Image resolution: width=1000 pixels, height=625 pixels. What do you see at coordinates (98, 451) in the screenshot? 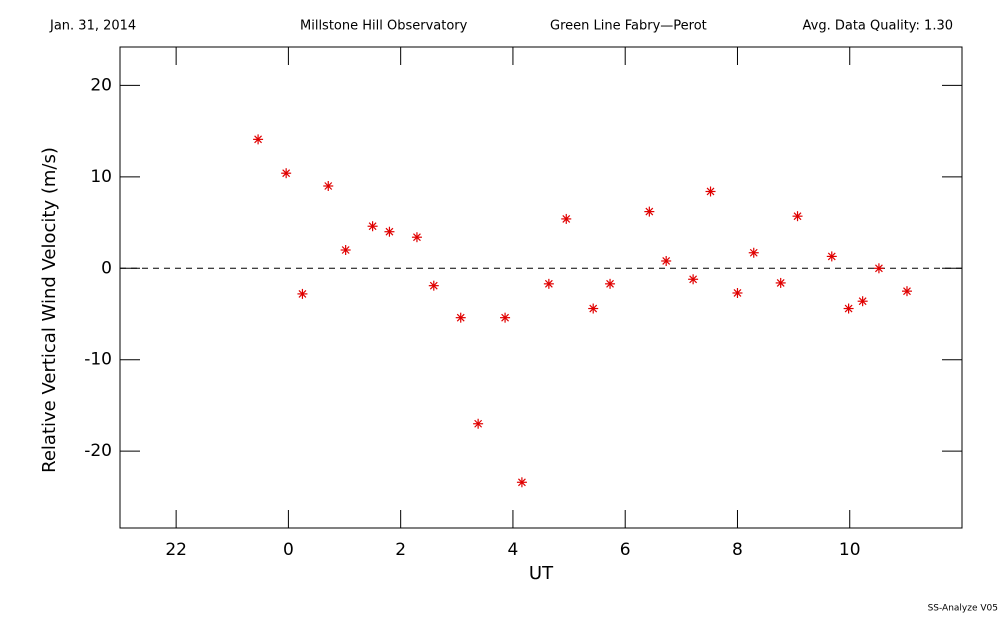
I see `y-tick-label: -20` at bounding box center [98, 451].